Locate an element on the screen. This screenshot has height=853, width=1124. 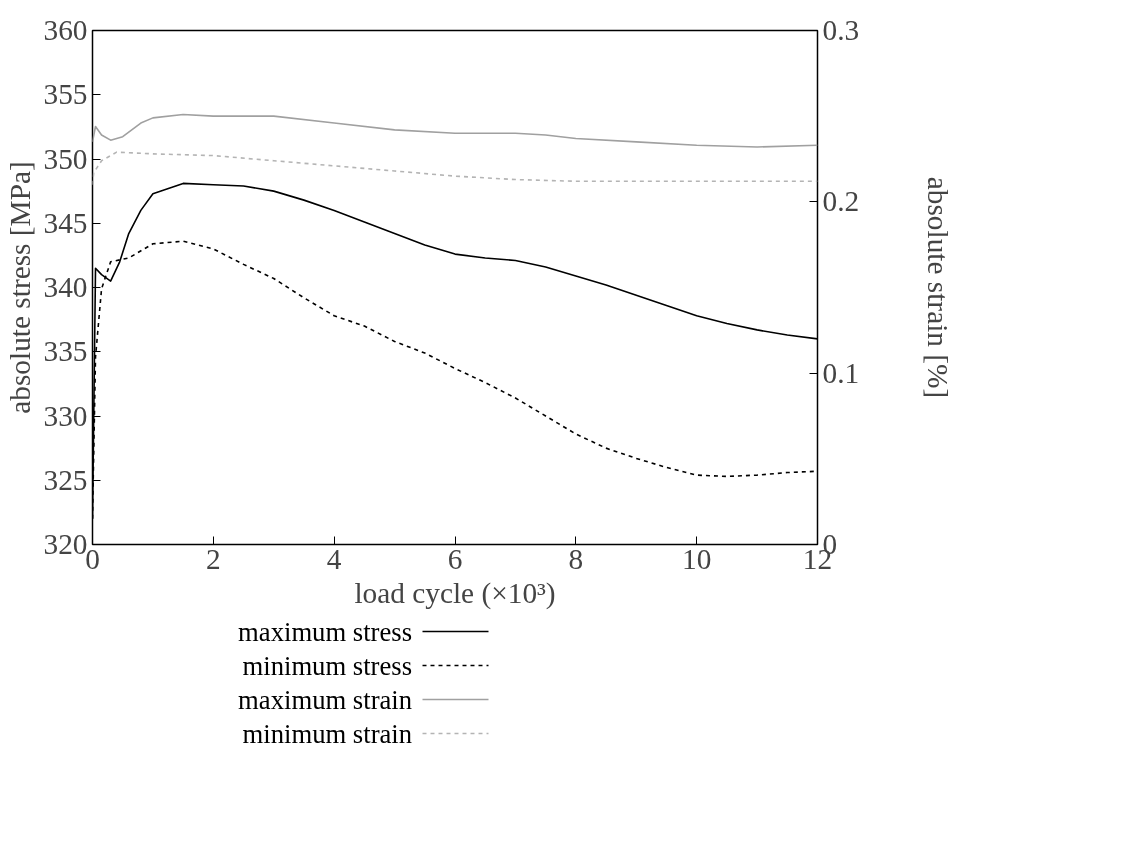
y-tick-label: 325 is located at coordinates (65, 479).